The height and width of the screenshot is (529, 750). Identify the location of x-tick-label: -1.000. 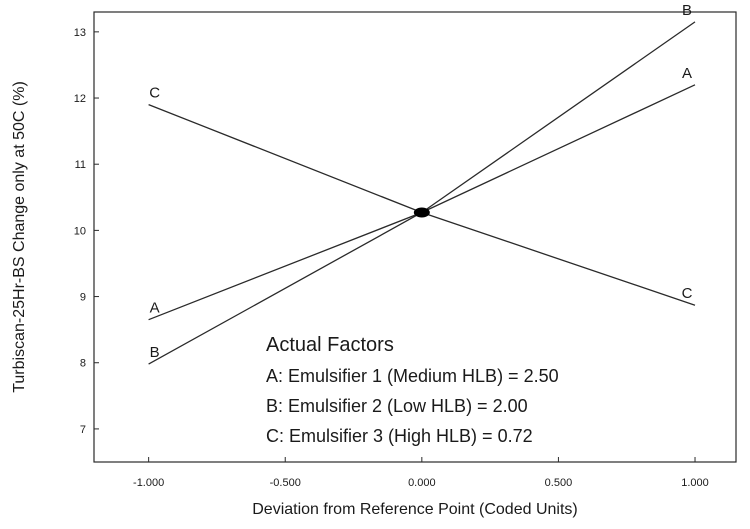
(148, 483).